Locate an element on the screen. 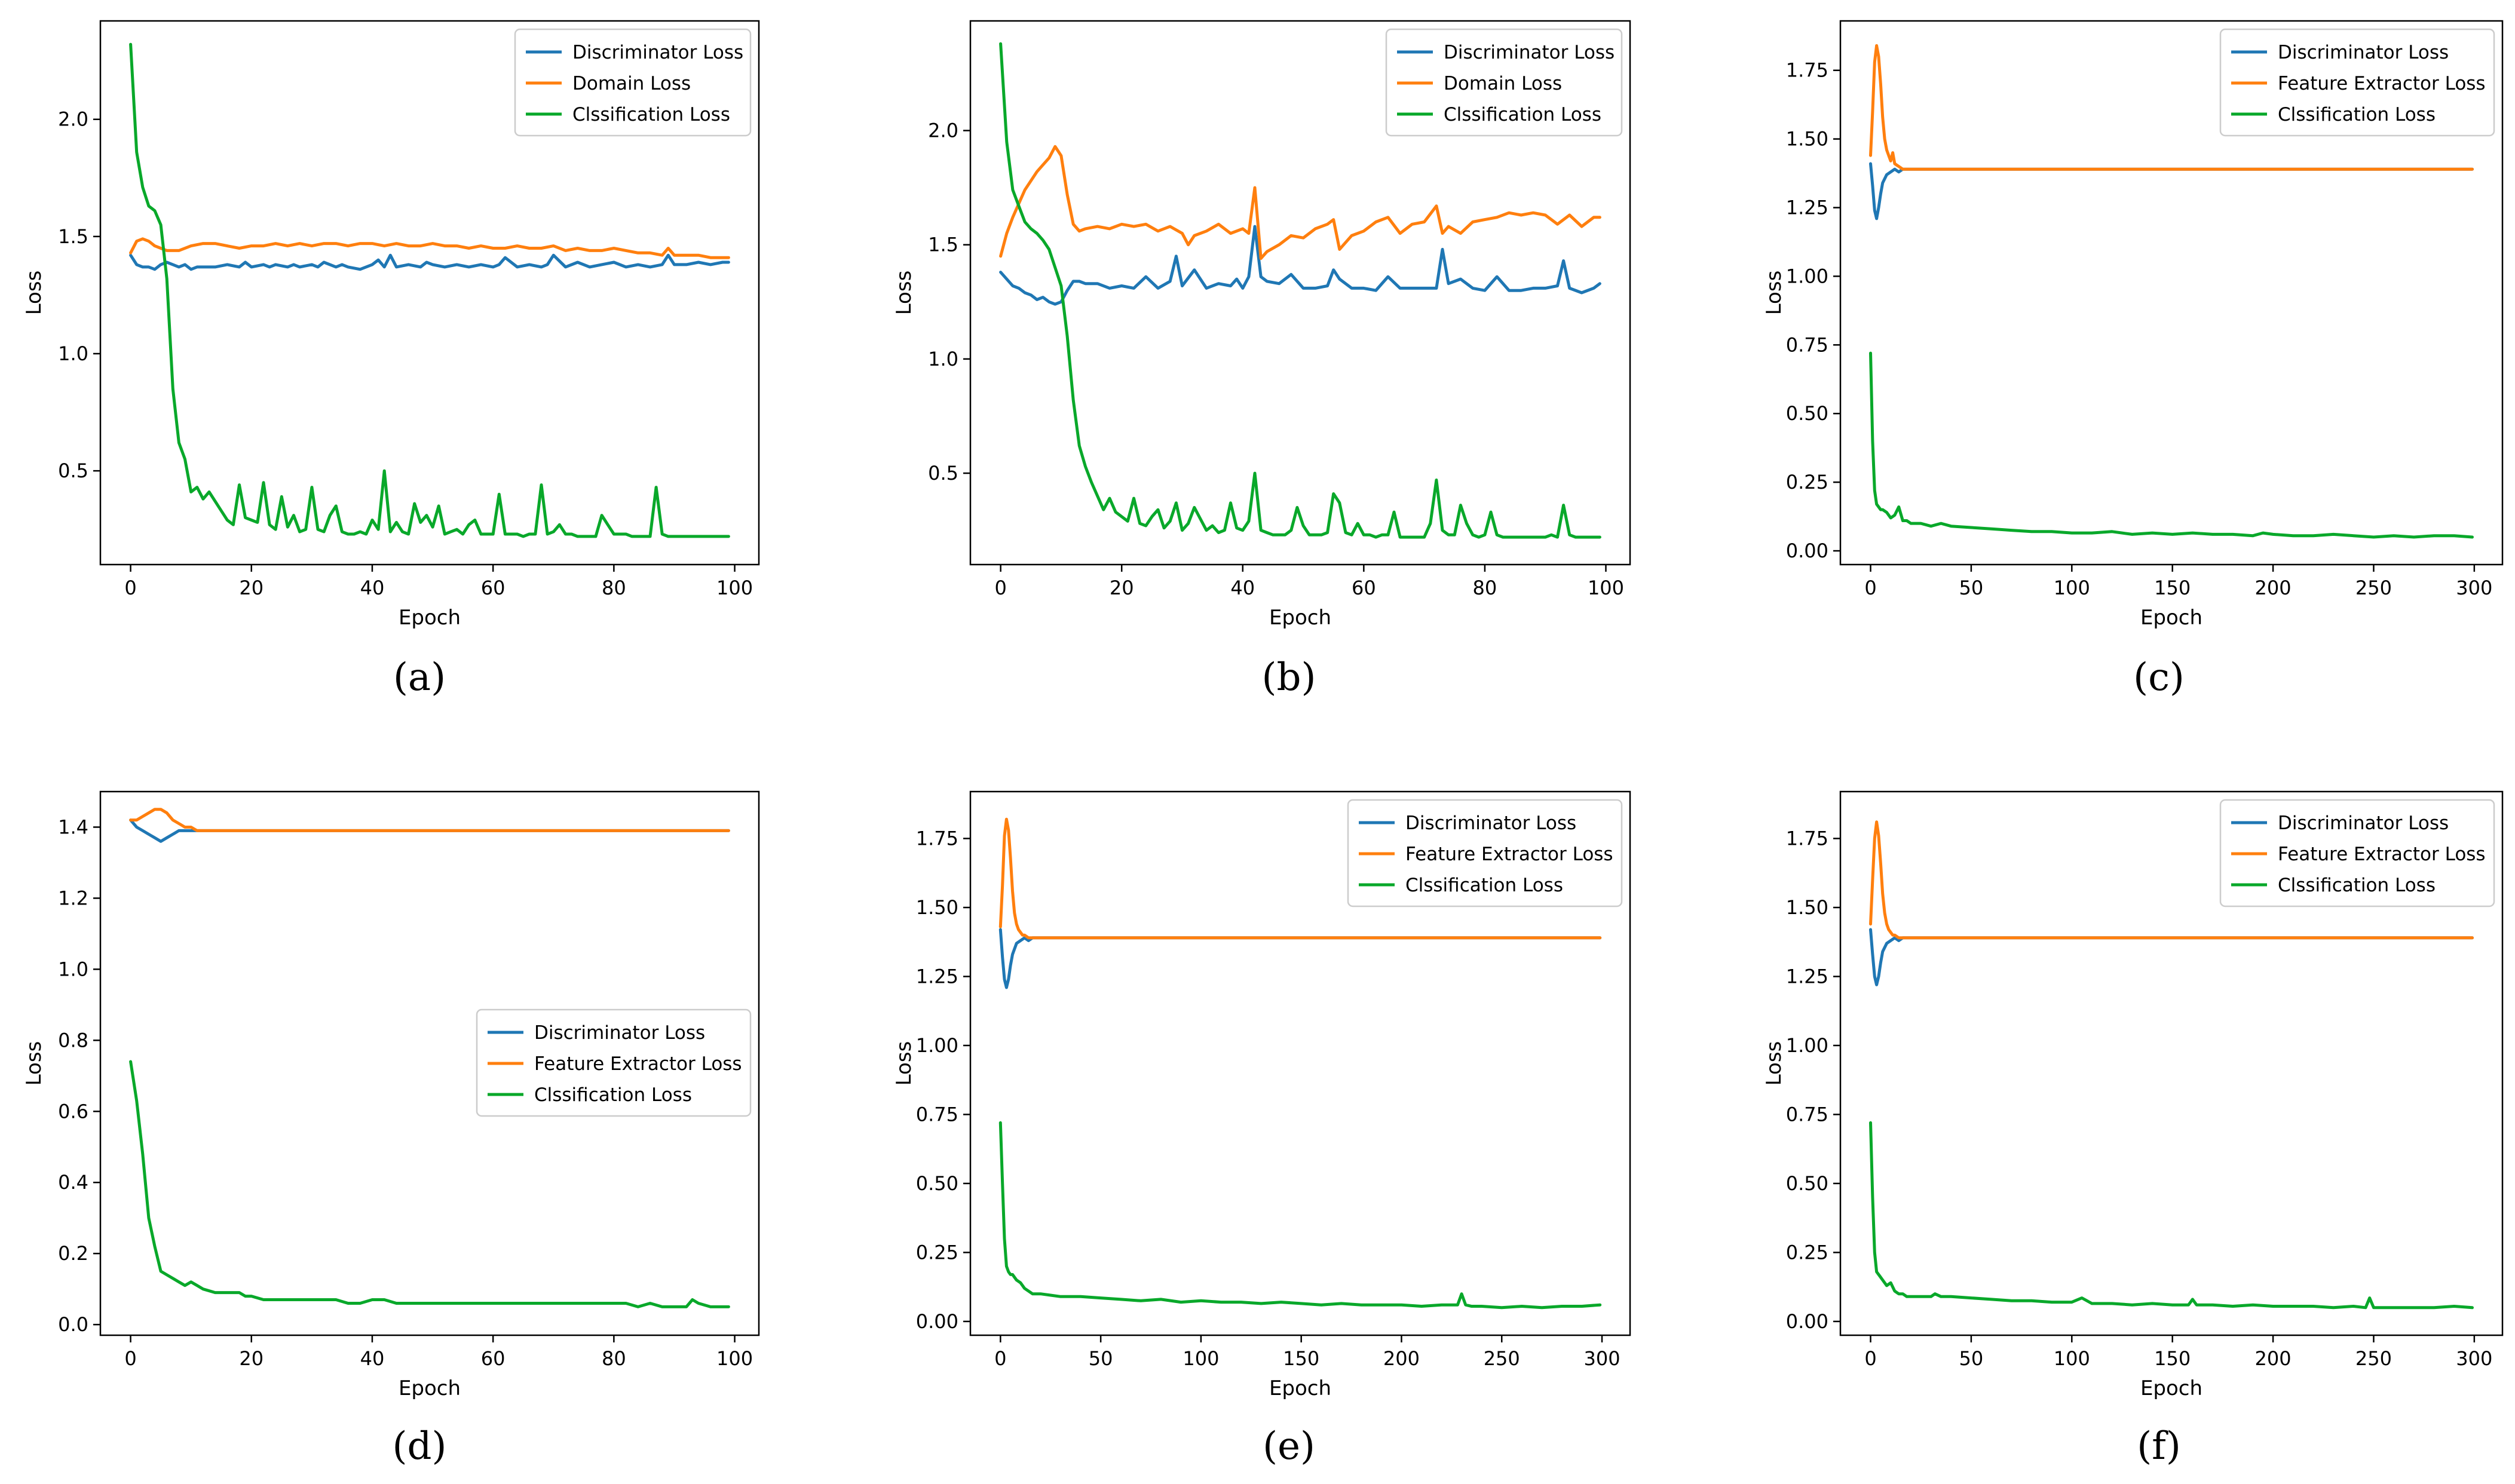 This screenshot has width=2515, height=1484. y-tick-label: 0.6 is located at coordinates (73, 1111).